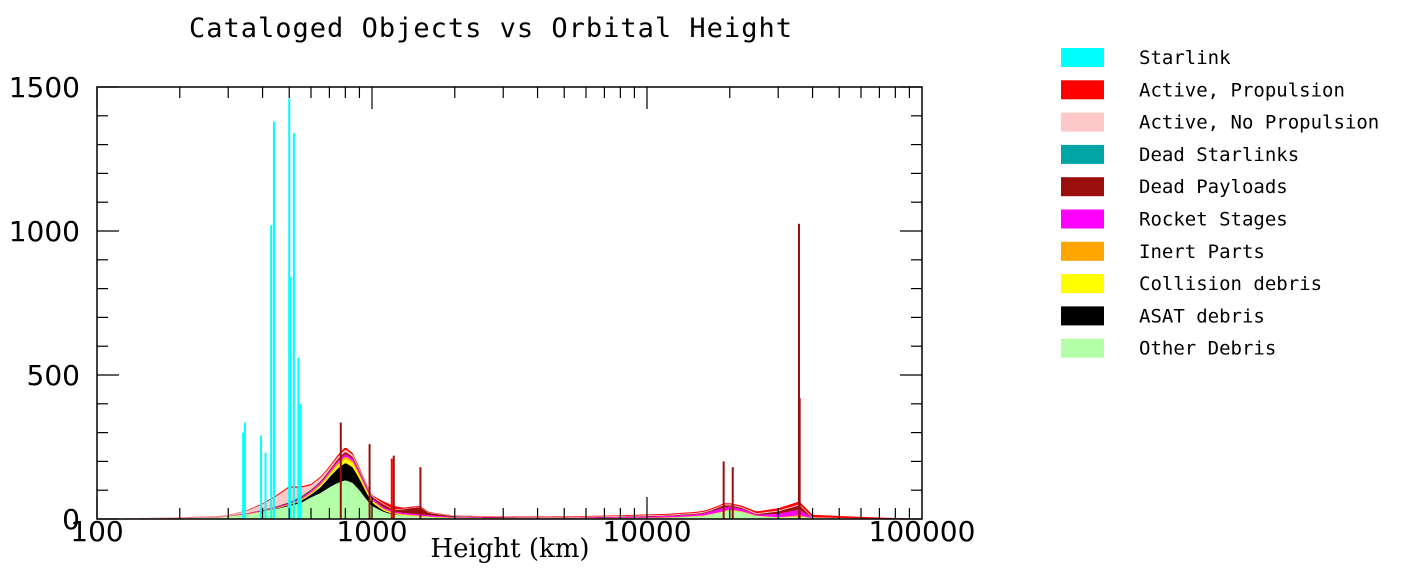 The height and width of the screenshot is (576, 1422). I want to click on y-tick-label: 0, so click(71, 519).